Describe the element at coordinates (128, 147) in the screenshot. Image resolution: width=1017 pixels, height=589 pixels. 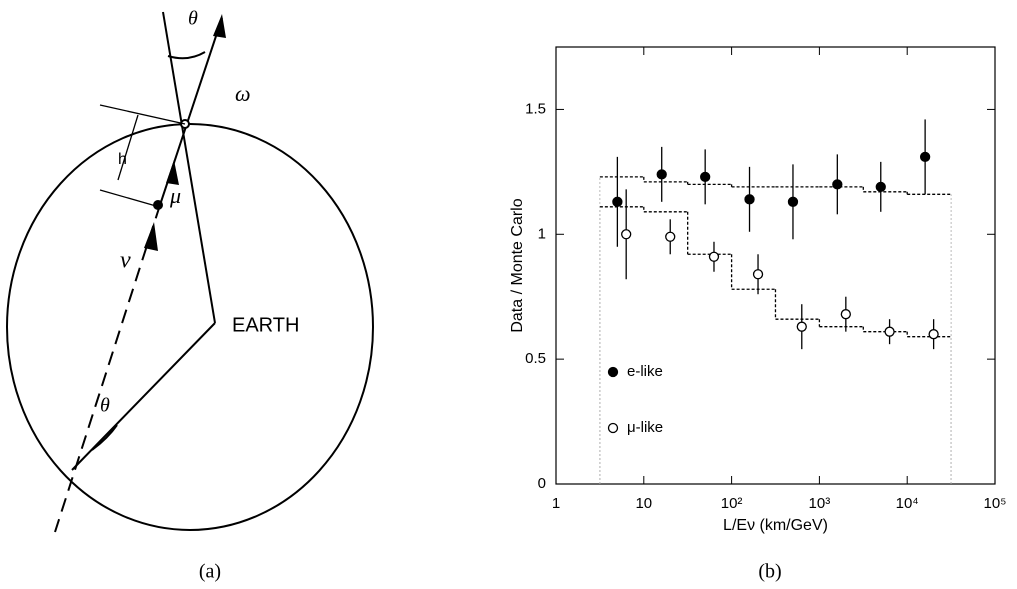
I see `h-arrow` at that location.